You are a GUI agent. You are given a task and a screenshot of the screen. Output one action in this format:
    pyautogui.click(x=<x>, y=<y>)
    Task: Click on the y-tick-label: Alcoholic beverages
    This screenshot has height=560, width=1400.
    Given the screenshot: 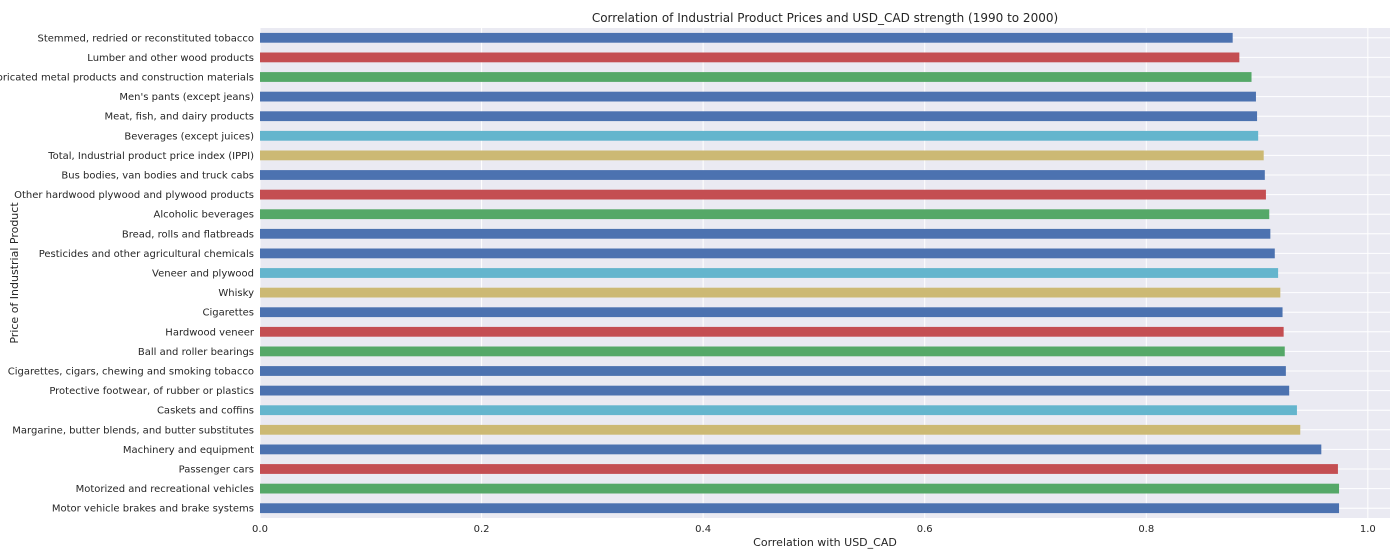 What is the action you would take?
    pyautogui.click(x=204, y=215)
    